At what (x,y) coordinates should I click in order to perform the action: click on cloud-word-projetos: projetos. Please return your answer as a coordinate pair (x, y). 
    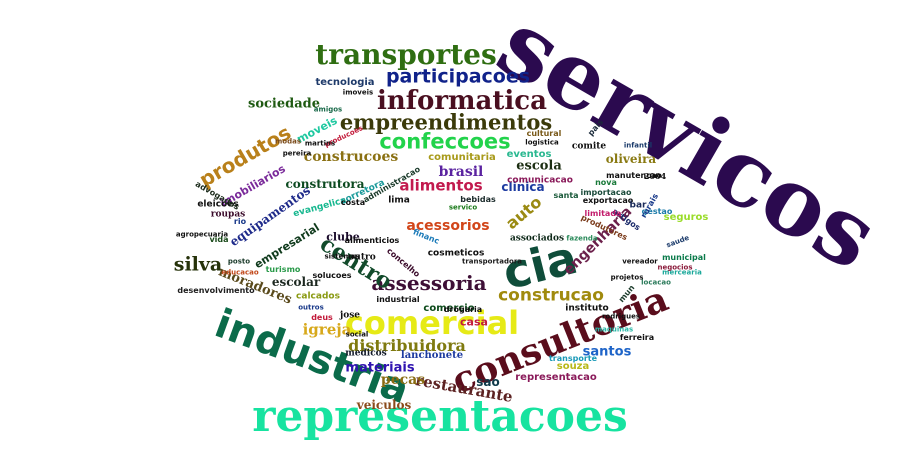
    Looking at the image, I should click on (627, 277).